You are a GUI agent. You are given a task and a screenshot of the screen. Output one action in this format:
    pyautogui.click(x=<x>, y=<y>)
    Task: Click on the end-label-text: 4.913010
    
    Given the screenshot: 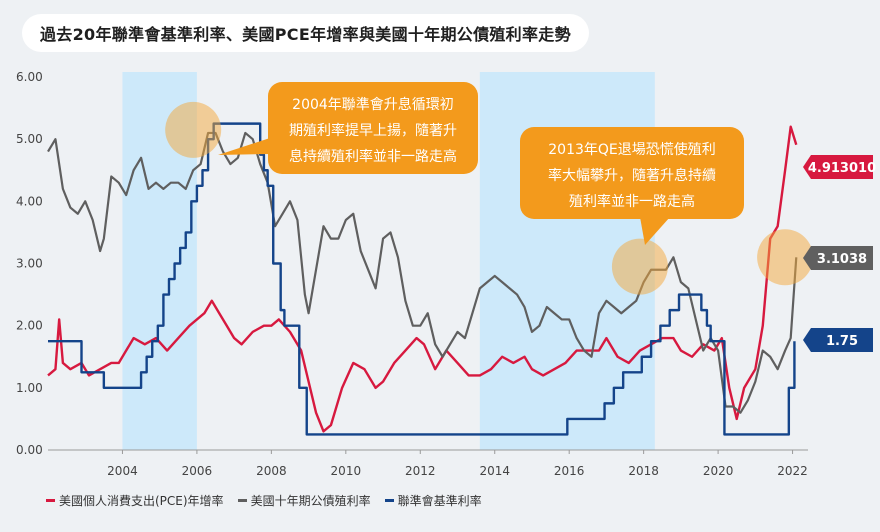 What is the action you would take?
    pyautogui.click(x=842, y=168)
    